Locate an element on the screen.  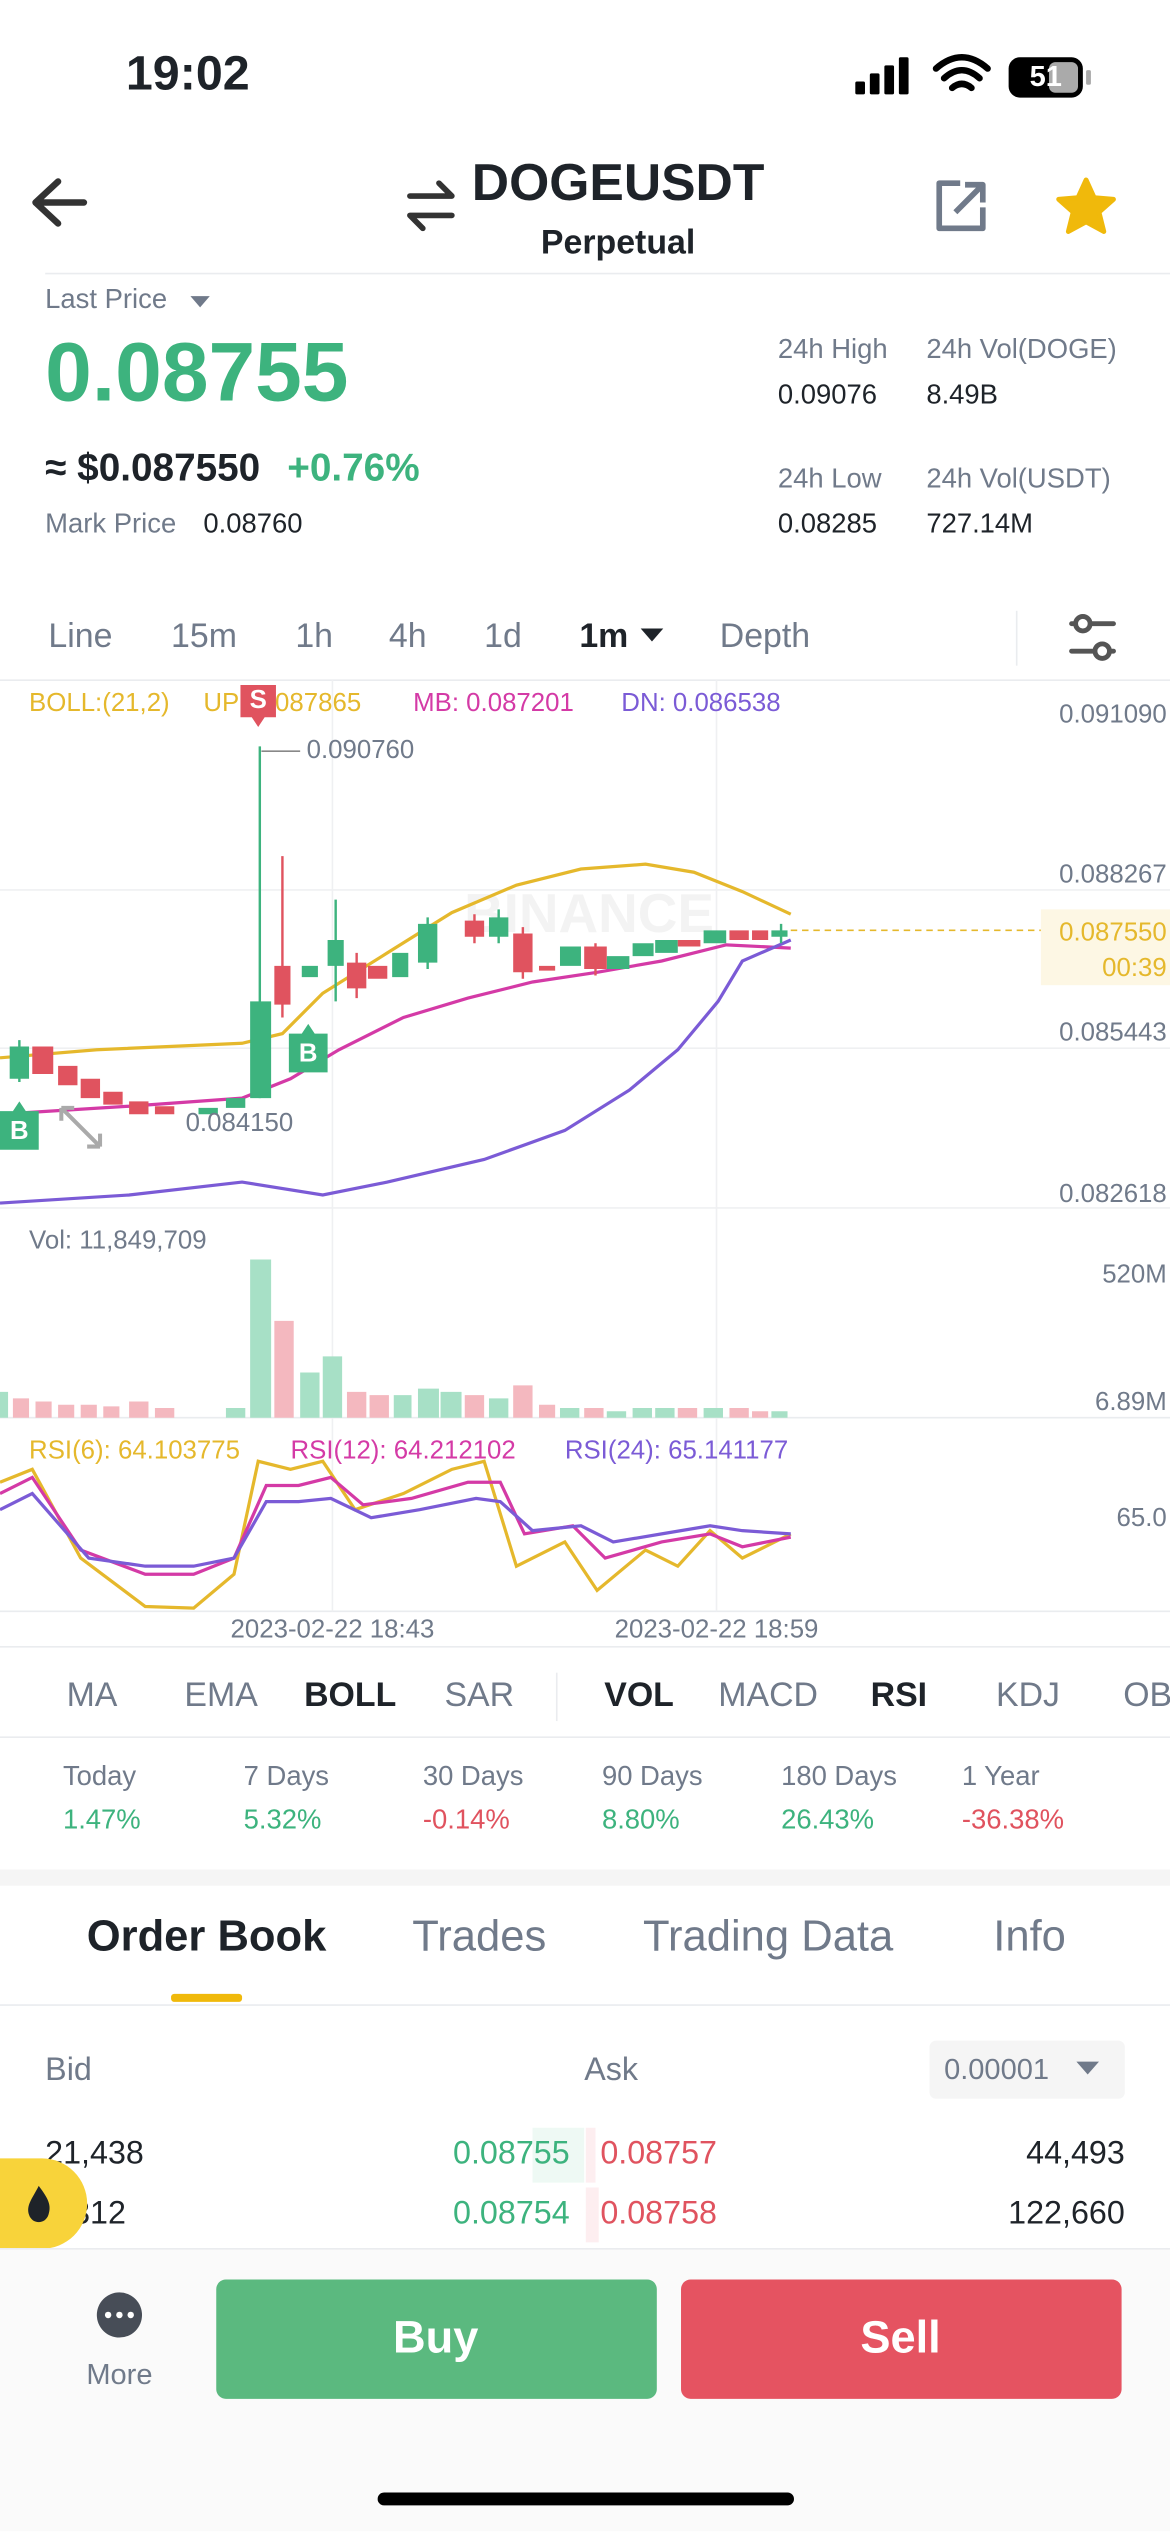
battery-empty is located at coordinates (1063, 77).